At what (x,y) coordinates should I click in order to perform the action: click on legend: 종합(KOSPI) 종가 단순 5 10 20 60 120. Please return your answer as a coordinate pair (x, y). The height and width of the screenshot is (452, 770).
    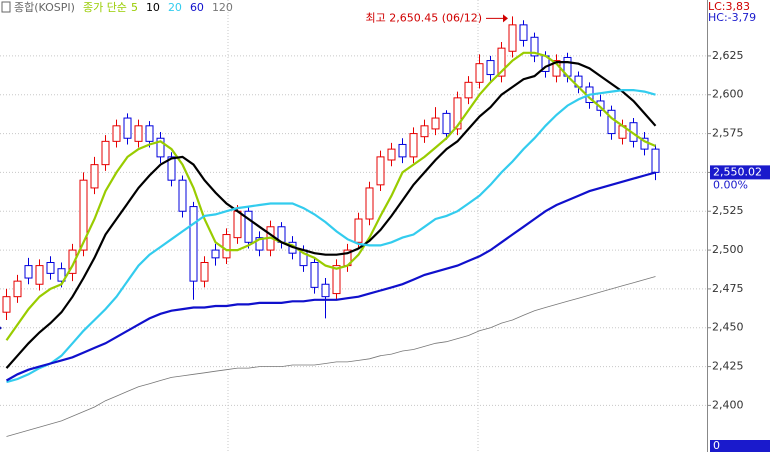
    Looking at the image, I should click on (117, 7).